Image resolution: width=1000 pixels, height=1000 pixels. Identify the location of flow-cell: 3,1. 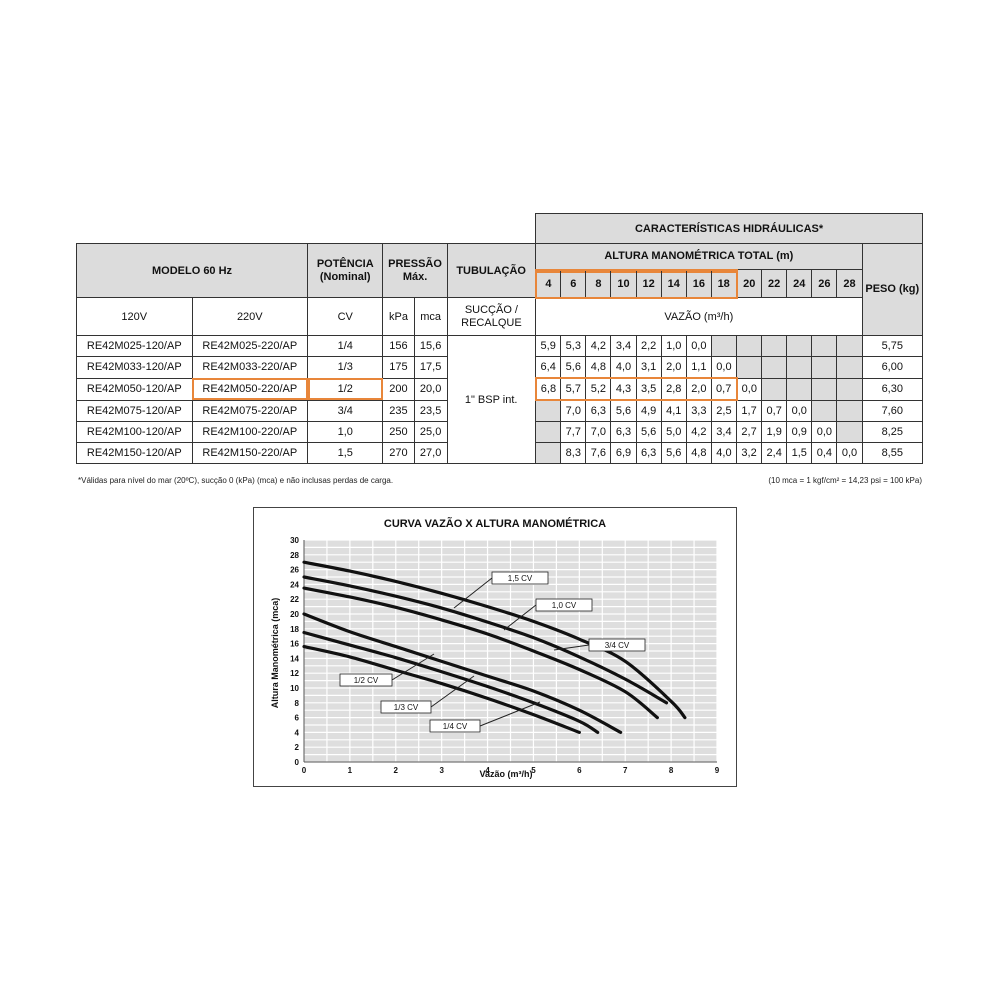
(648, 367).